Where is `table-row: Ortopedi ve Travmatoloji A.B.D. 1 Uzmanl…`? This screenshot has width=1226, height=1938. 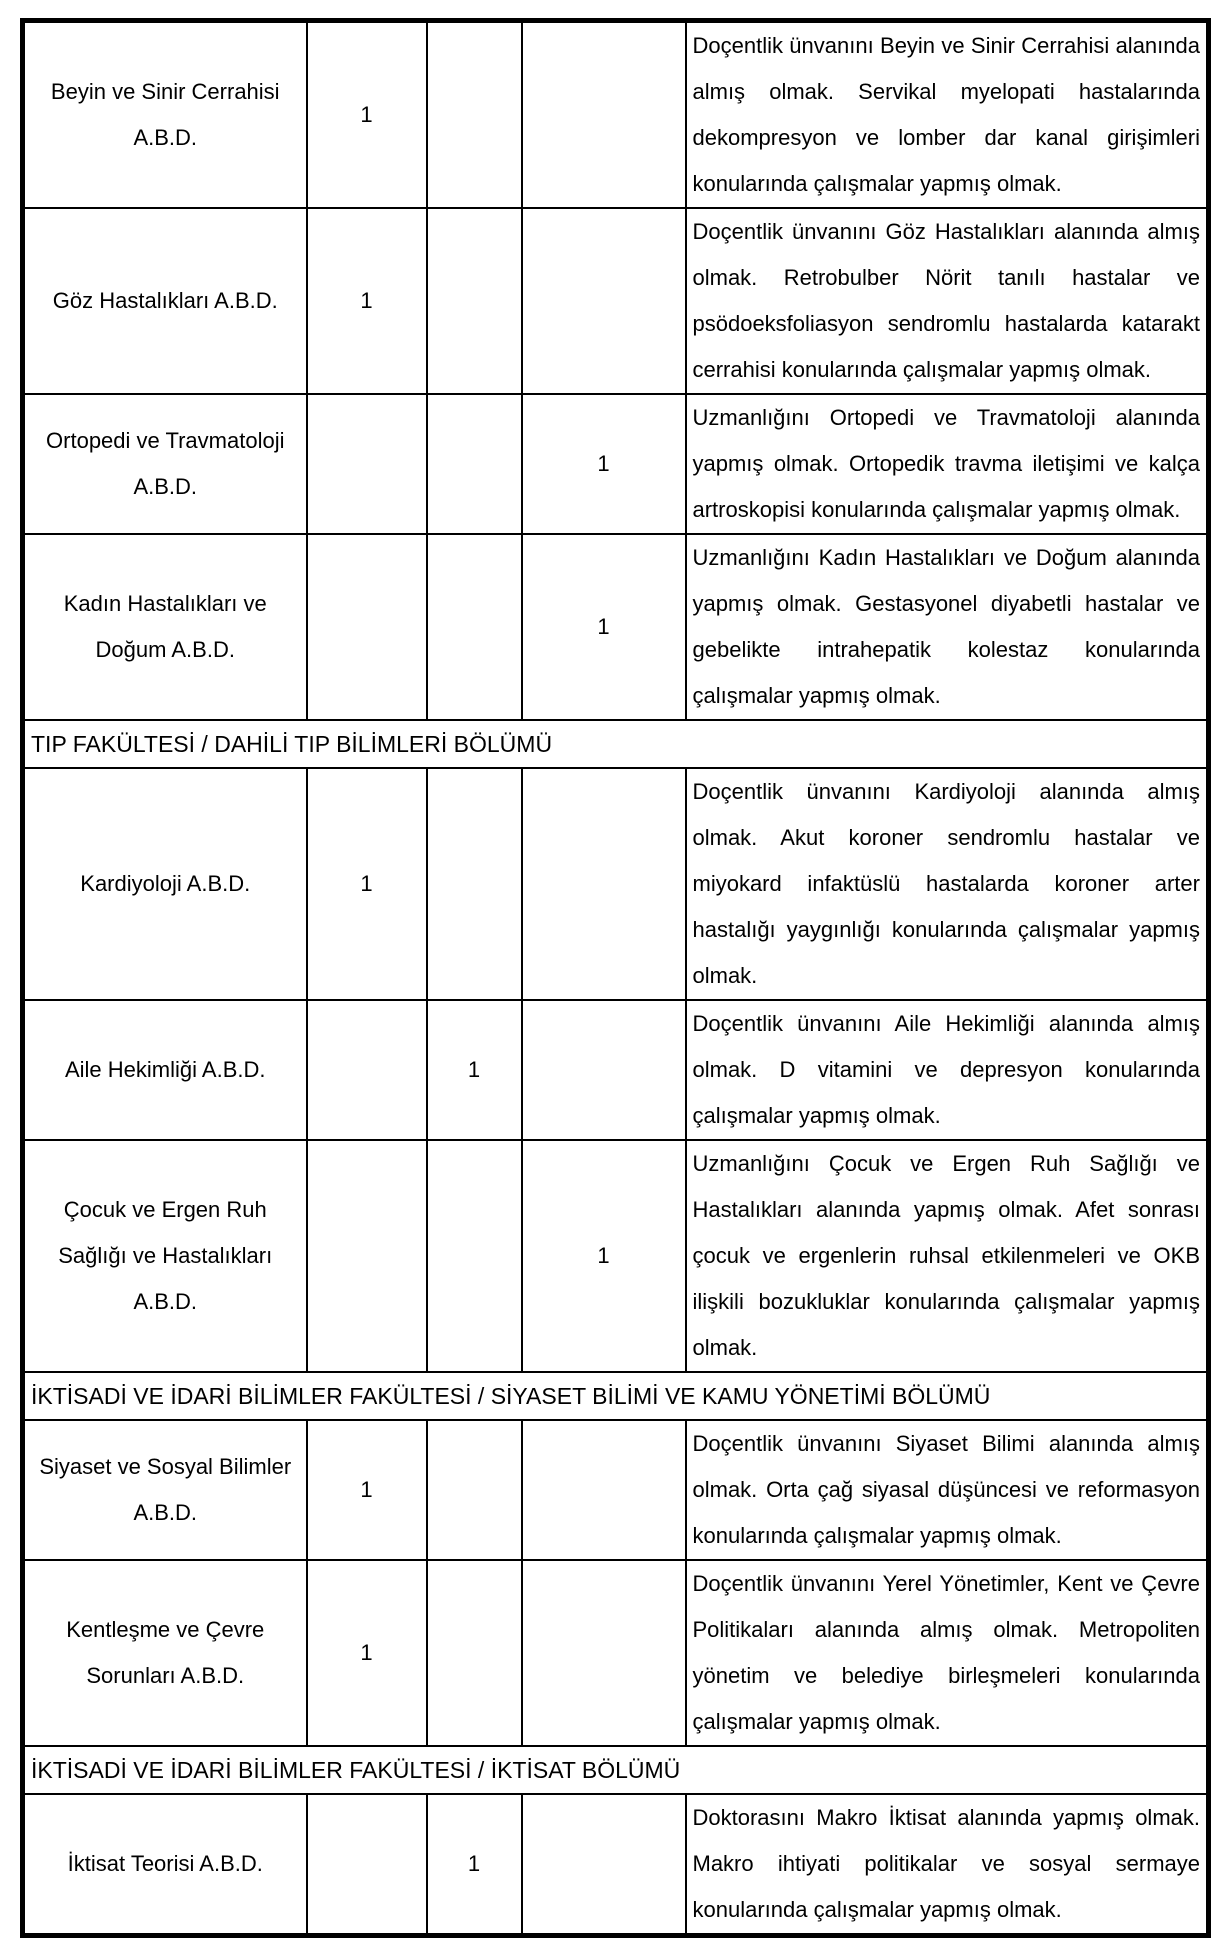 table-row: Ortopedi ve Travmatoloji A.B.D. 1 Uzmanl… is located at coordinates (615, 464).